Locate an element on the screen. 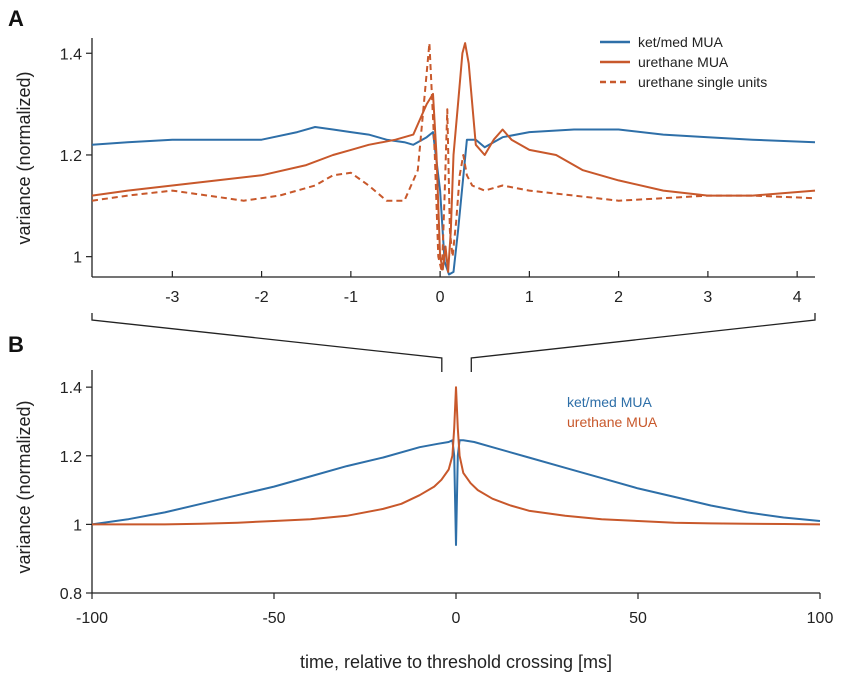 The height and width of the screenshot is (680, 850). panel-b-letter: B is located at coordinates (16, 344).